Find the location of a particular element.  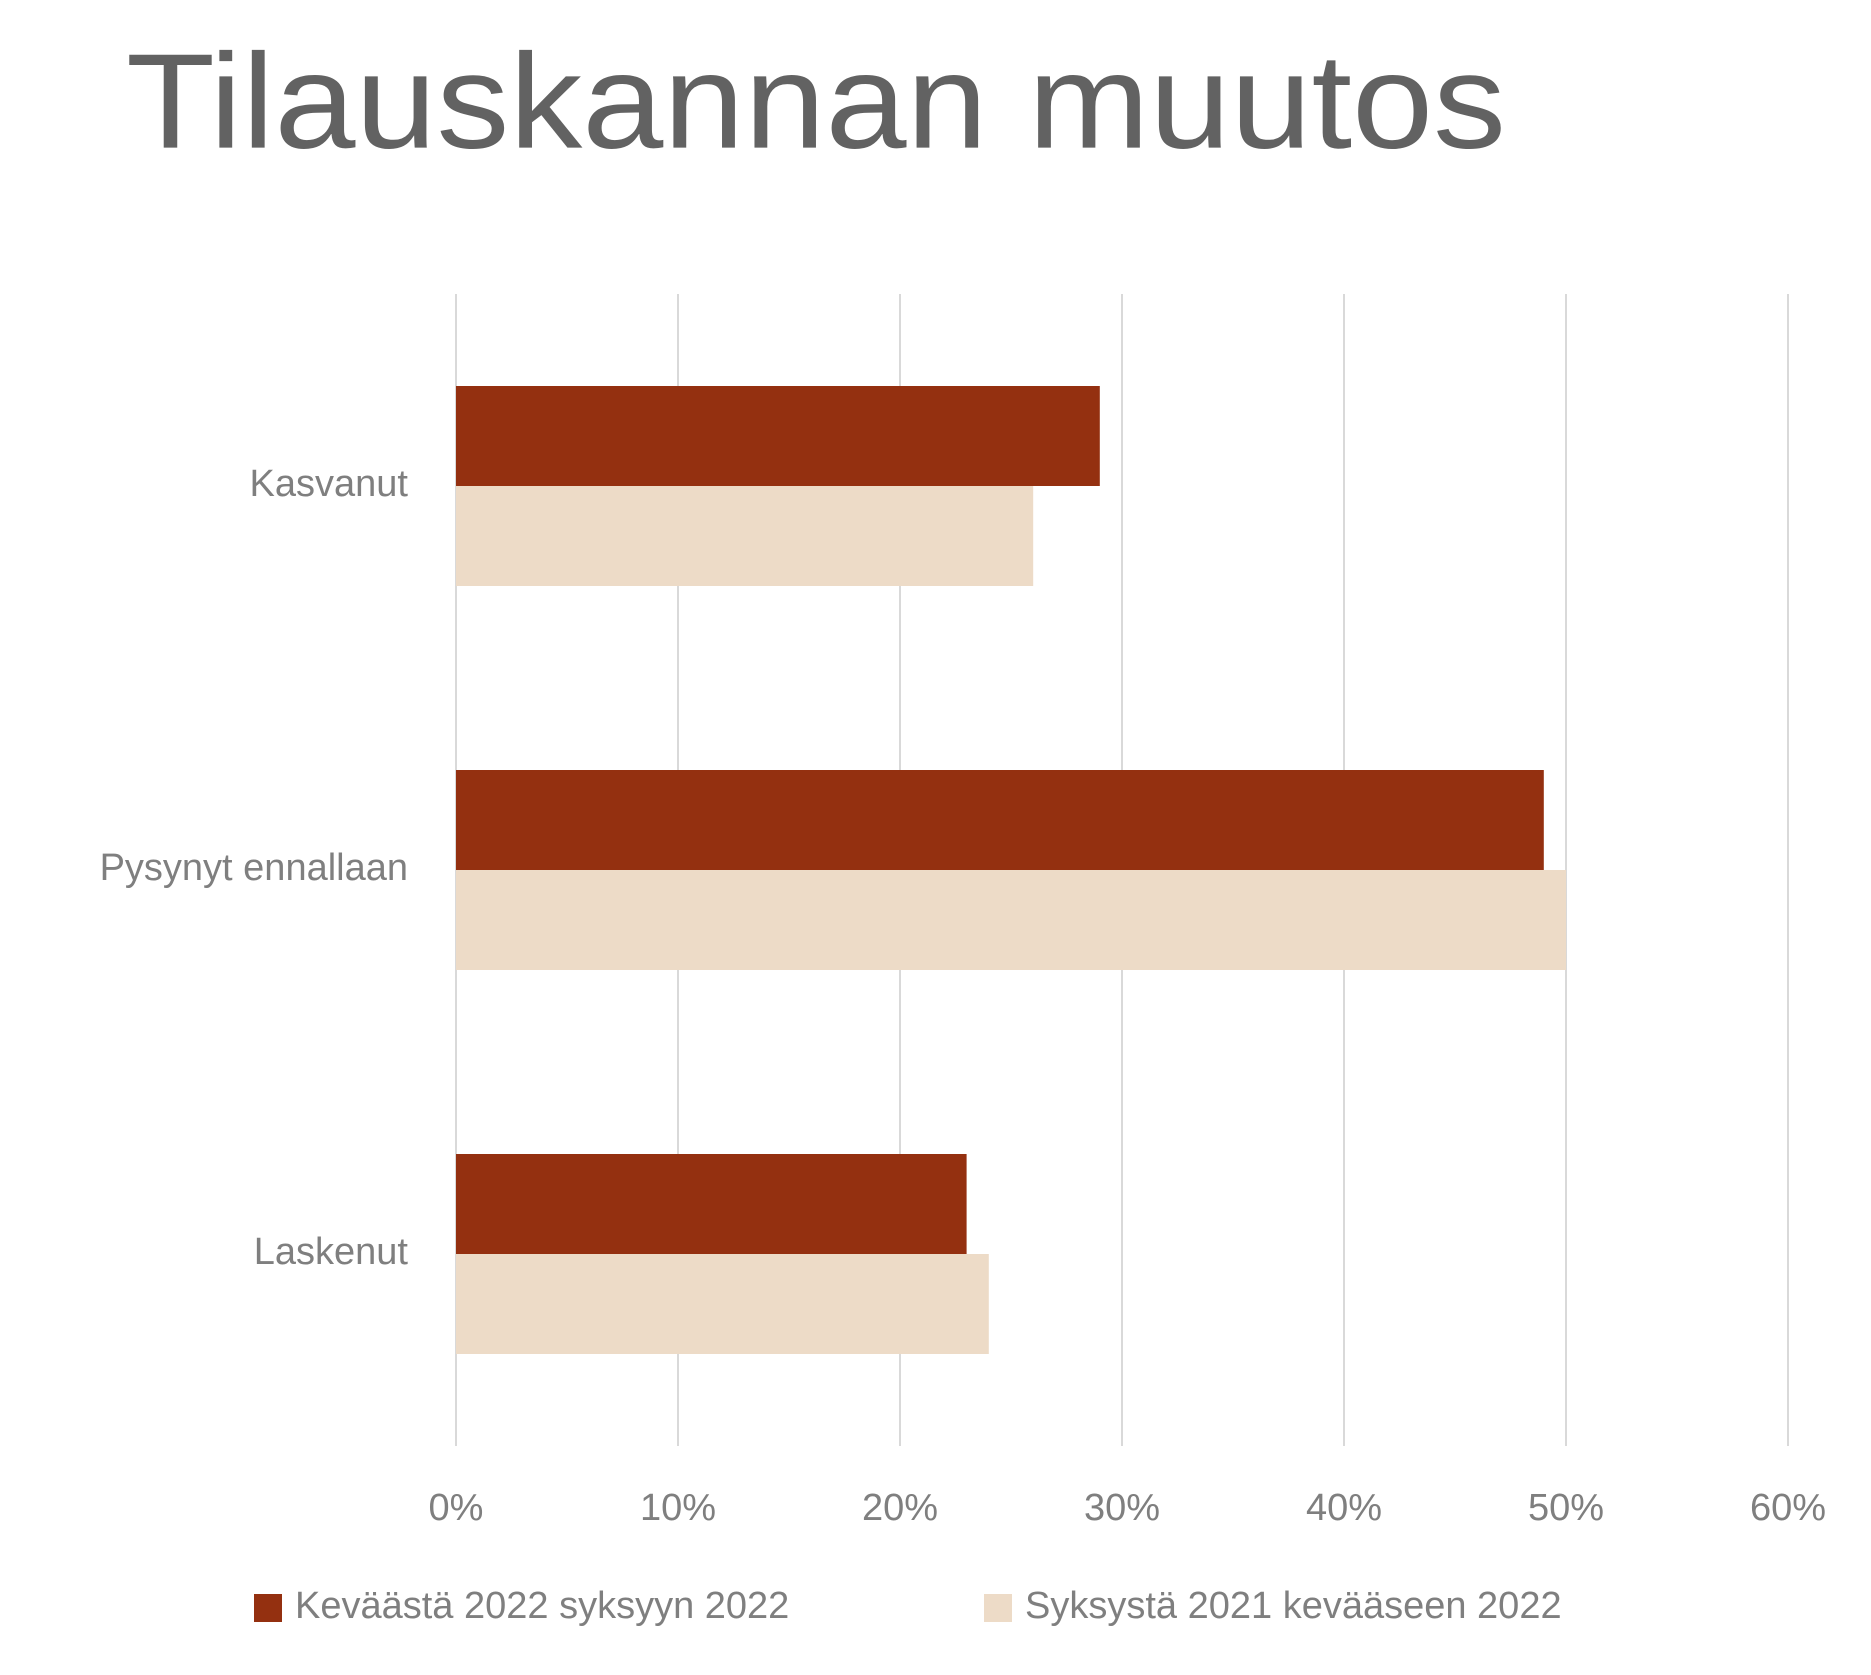

y-tick-label: Laskenut is located at coordinates (331, 1252).